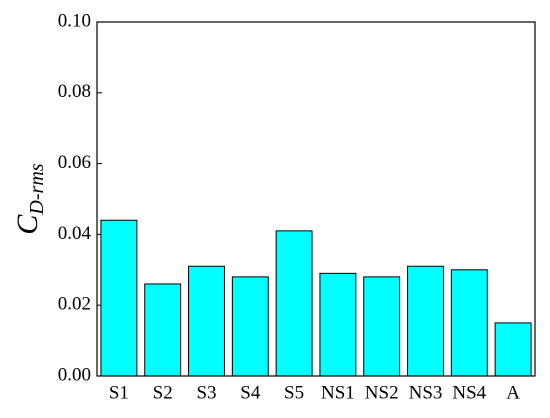 Image resolution: width=550 pixels, height=418 pixels. Describe the element at coordinates (513, 392) in the screenshot. I see `x-tick-label: A` at that location.